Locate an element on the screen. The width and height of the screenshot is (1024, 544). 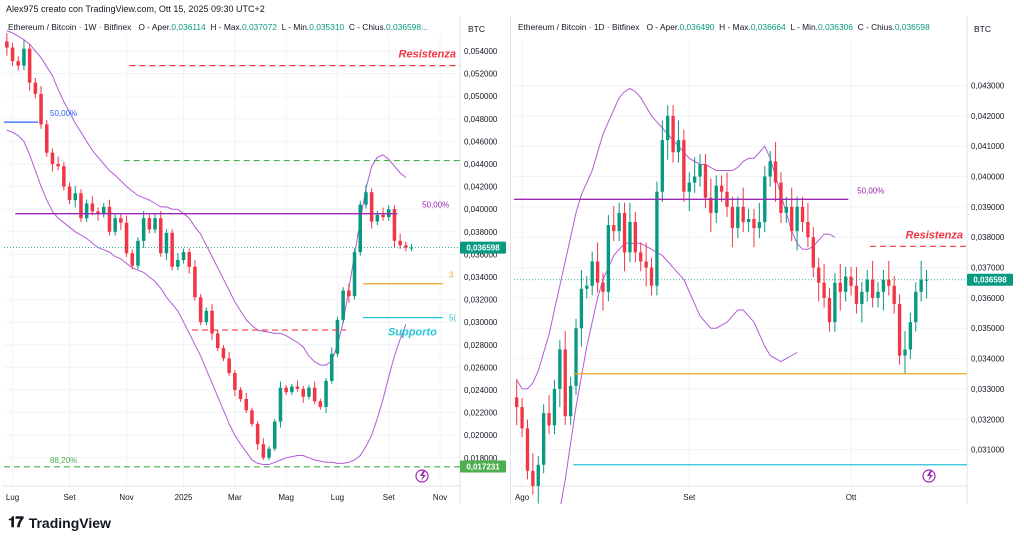
y-tick-label: 0,043000 is located at coordinates (988, 86).